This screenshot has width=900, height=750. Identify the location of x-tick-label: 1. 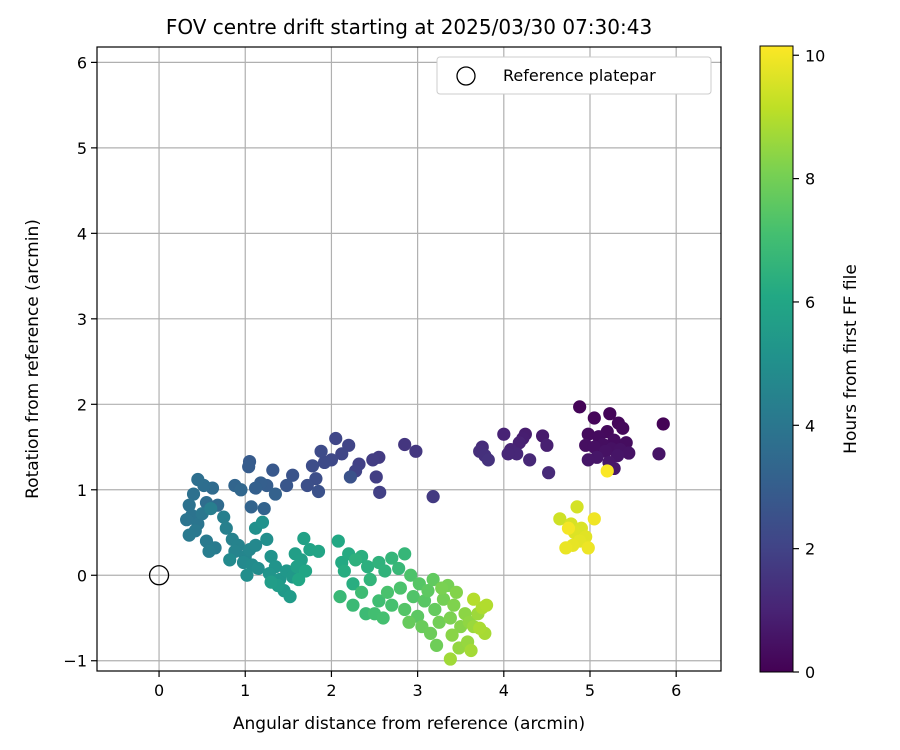
(245, 690).